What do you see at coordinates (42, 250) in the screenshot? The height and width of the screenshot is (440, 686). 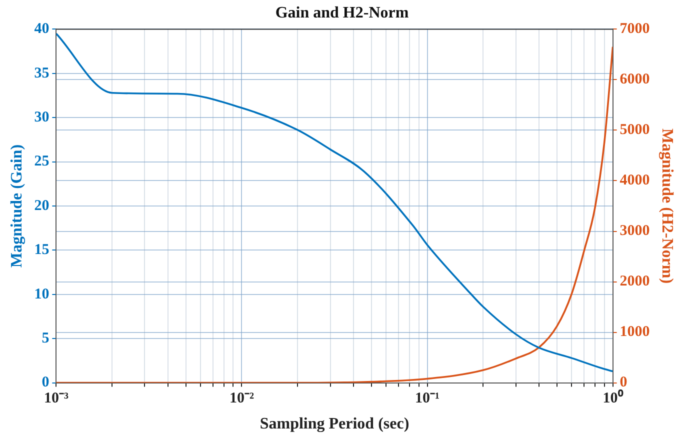 I see `y-tick-label: 15` at bounding box center [42, 250].